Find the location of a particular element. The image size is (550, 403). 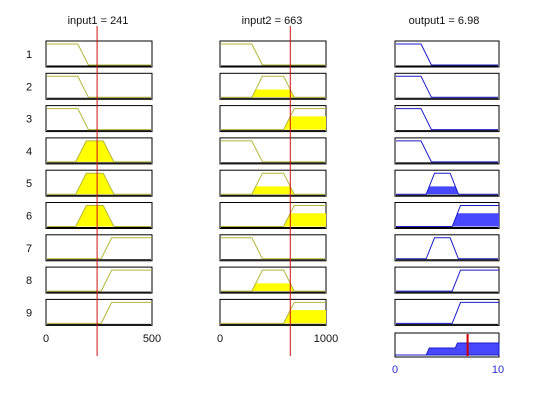

rule-number: 7 is located at coordinates (29, 249).